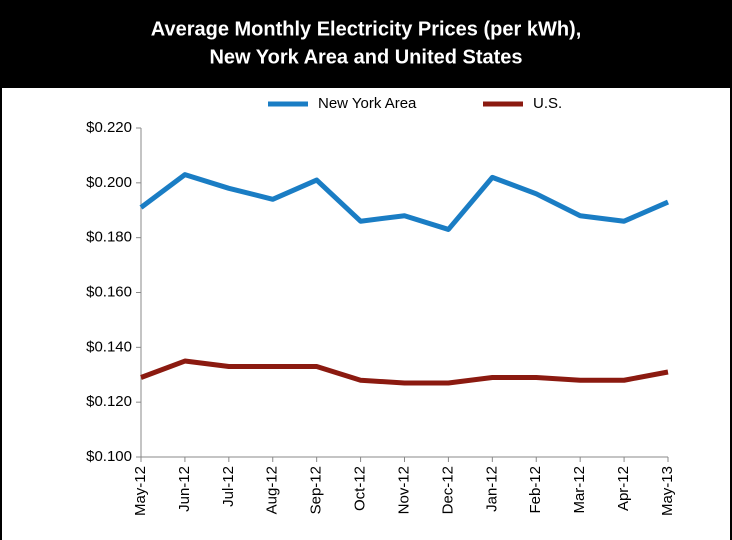 The height and width of the screenshot is (540, 732). I want to click on x-tick-label: May-12, so click(140, 491).